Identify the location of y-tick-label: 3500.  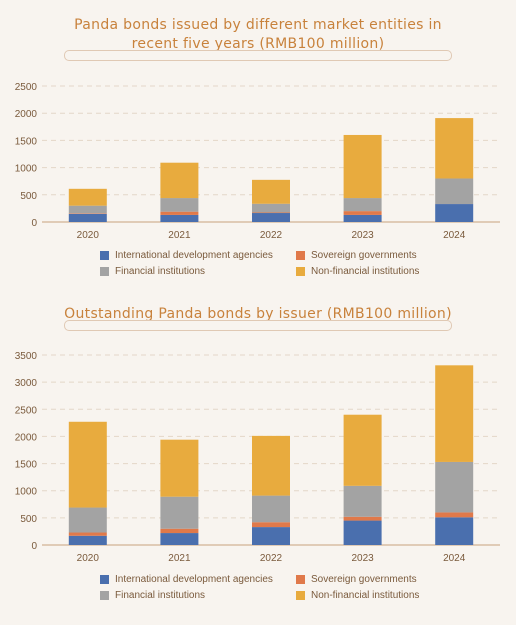
(26, 356).